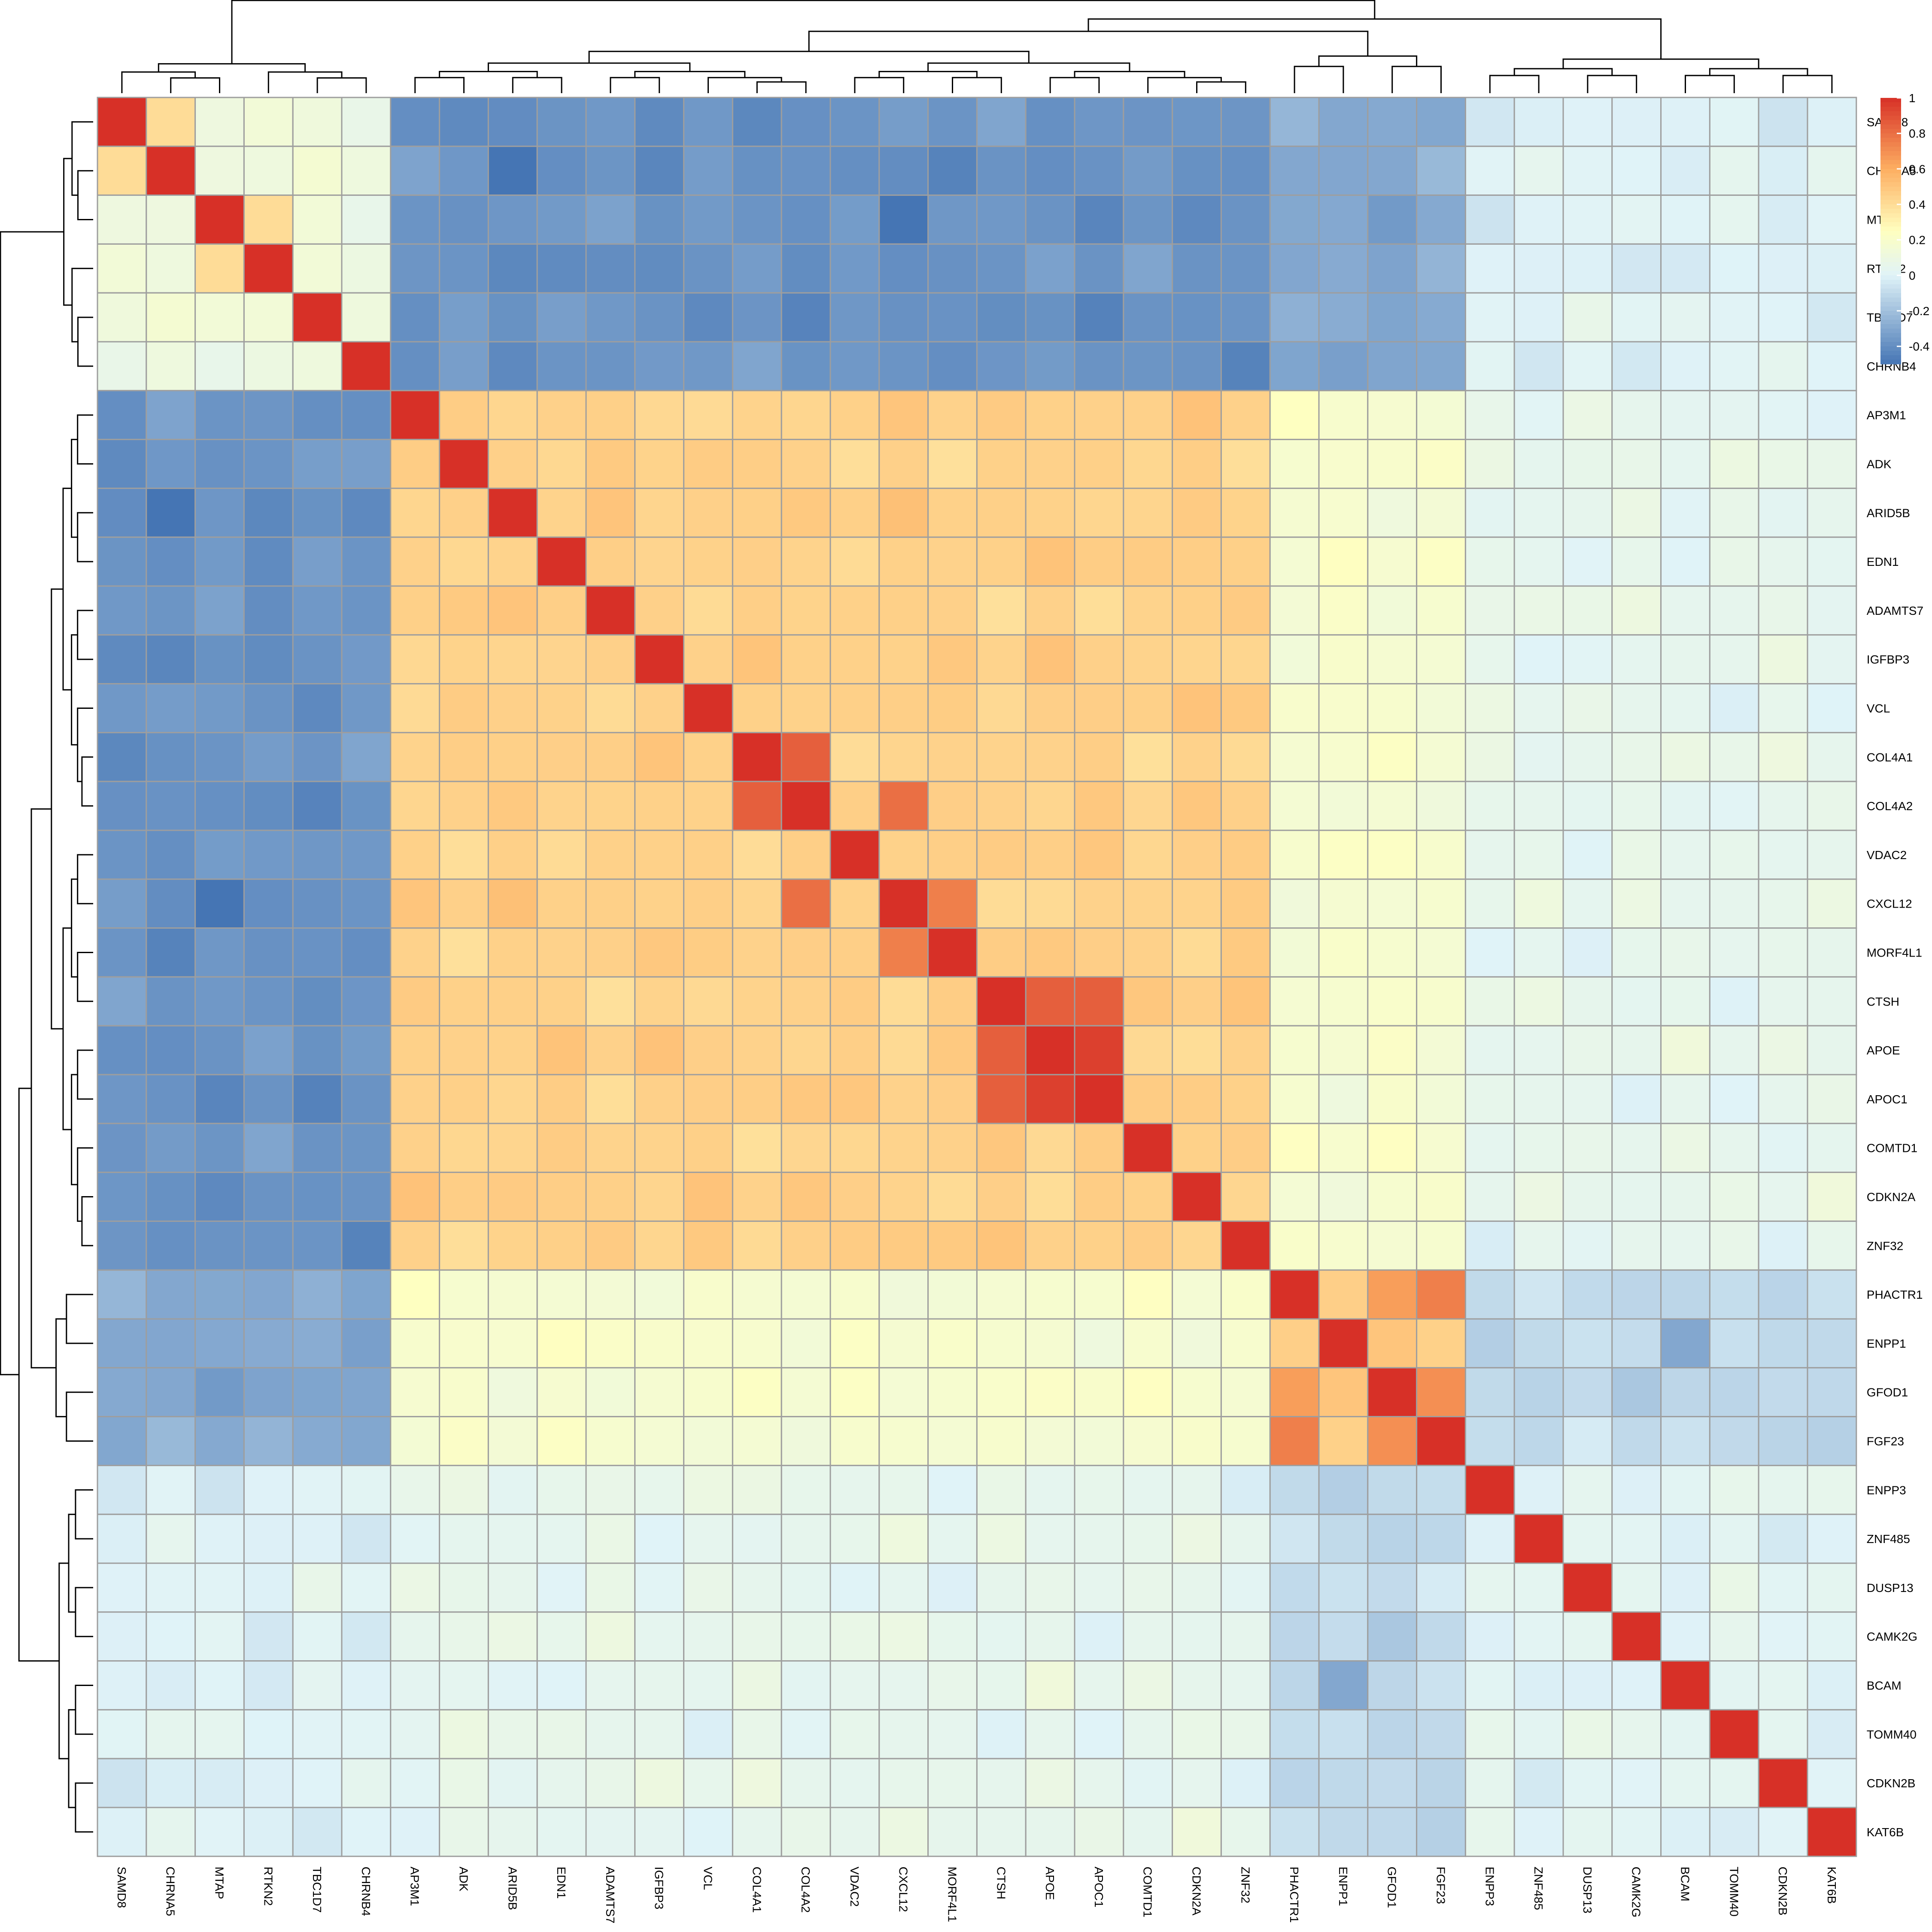  Describe the element at coordinates (1884, 1050) in the screenshot. I see `row-label: APOE` at that location.